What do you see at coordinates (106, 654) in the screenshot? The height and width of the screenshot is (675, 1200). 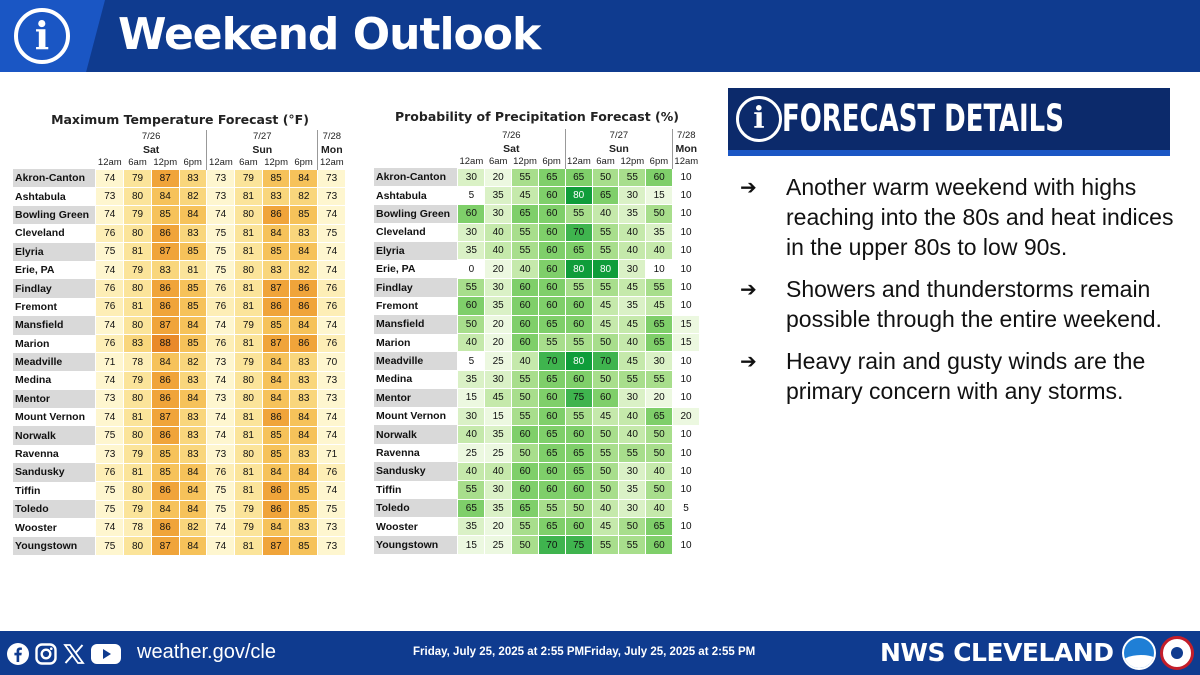 I see `youtube-icon` at bounding box center [106, 654].